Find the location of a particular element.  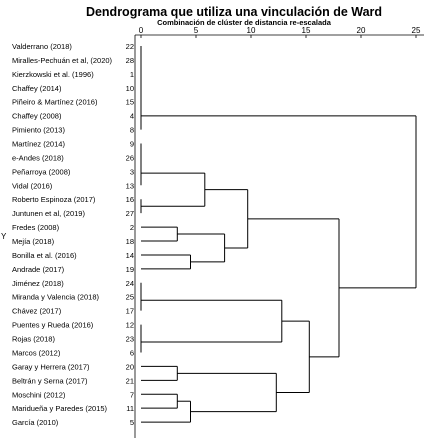

leaf-id: 24 is located at coordinates (130, 283).